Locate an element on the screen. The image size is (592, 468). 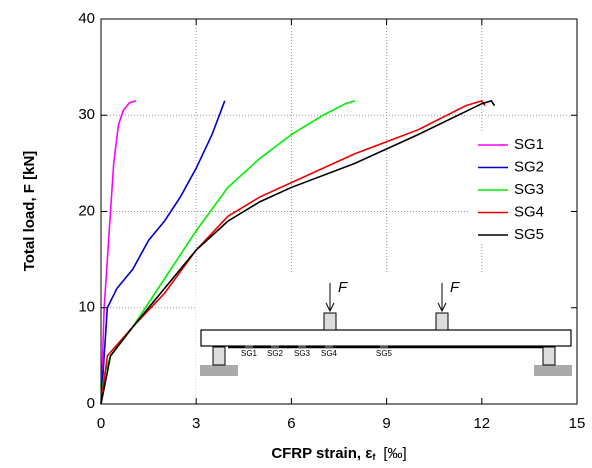
gauge-label: SG2 is located at coordinates (275, 353).